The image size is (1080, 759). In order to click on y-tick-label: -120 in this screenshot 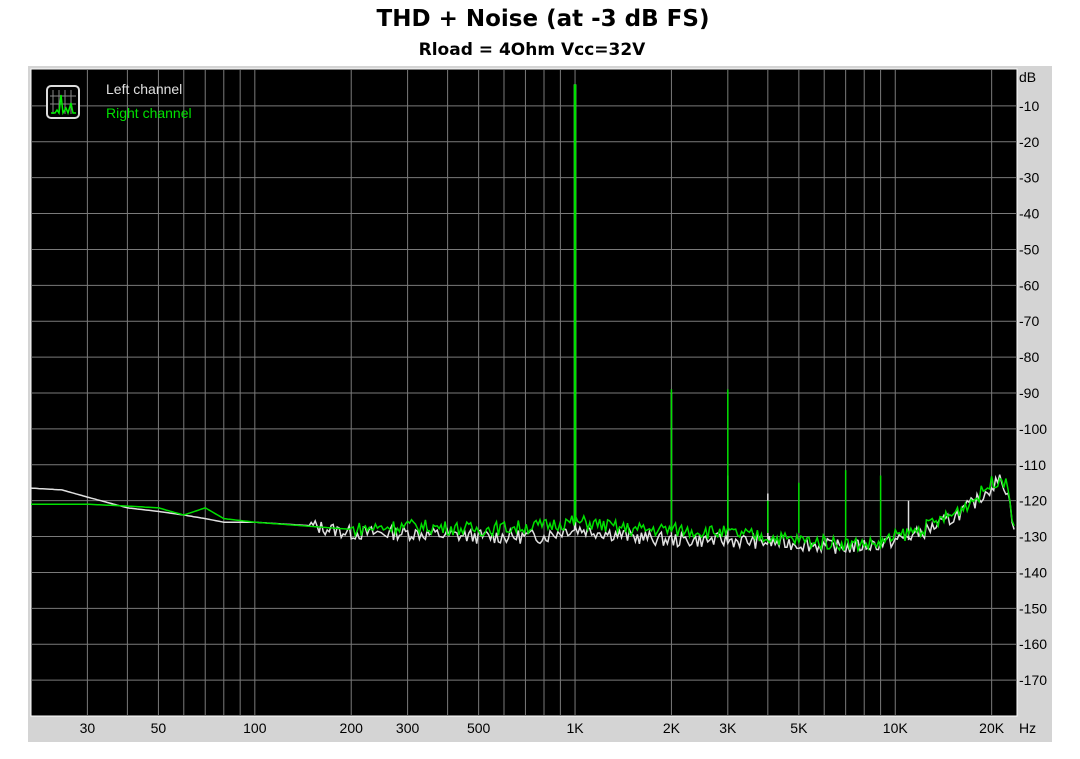, I will do `click(1033, 501)`.